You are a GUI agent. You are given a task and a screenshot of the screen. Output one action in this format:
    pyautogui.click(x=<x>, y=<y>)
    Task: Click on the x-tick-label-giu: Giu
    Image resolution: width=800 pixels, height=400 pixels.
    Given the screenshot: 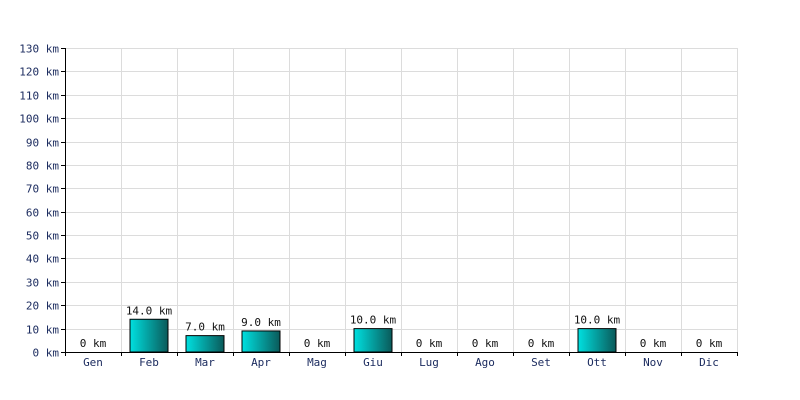 What is the action you would take?
    pyautogui.click(x=373, y=362)
    